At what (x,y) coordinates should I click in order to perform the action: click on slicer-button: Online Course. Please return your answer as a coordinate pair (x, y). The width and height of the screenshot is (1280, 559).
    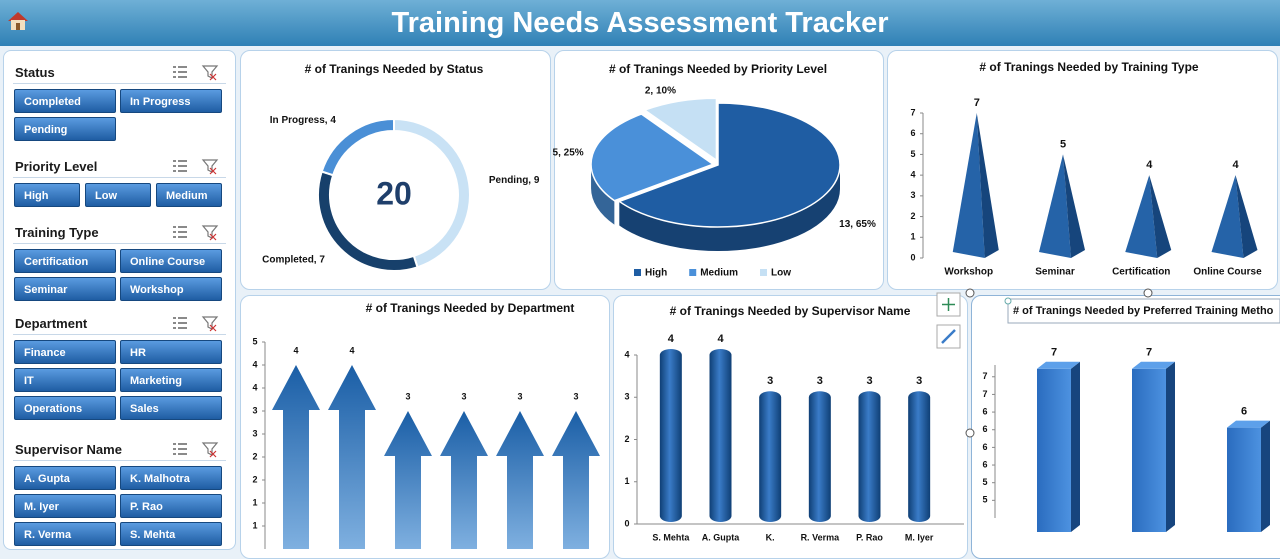
    Looking at the image, I should click on (171, 261).